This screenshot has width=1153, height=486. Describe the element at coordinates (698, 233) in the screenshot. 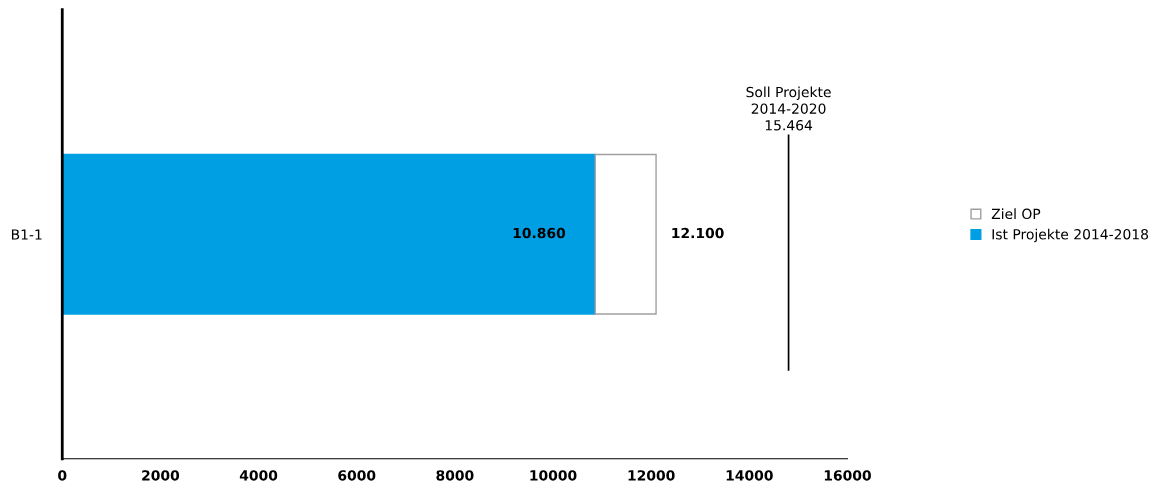

I see `total-label: 12.100` at that location.